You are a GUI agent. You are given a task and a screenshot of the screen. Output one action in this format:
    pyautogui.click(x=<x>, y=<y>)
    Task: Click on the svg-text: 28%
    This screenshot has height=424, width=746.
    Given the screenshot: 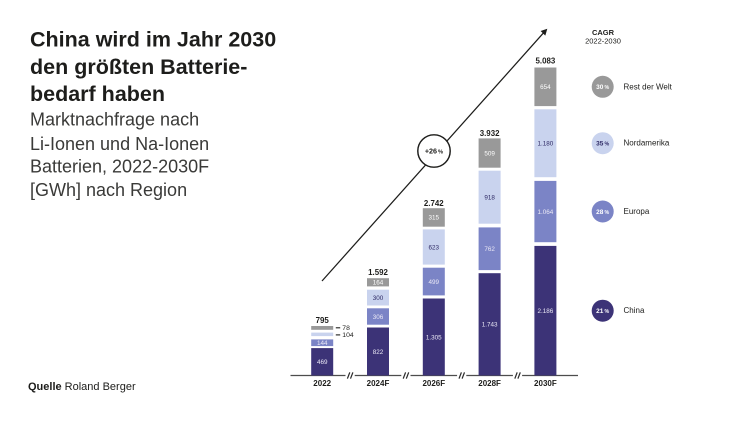 What is the action you would take?
    pyautogui.click(x=602, y=212)
    